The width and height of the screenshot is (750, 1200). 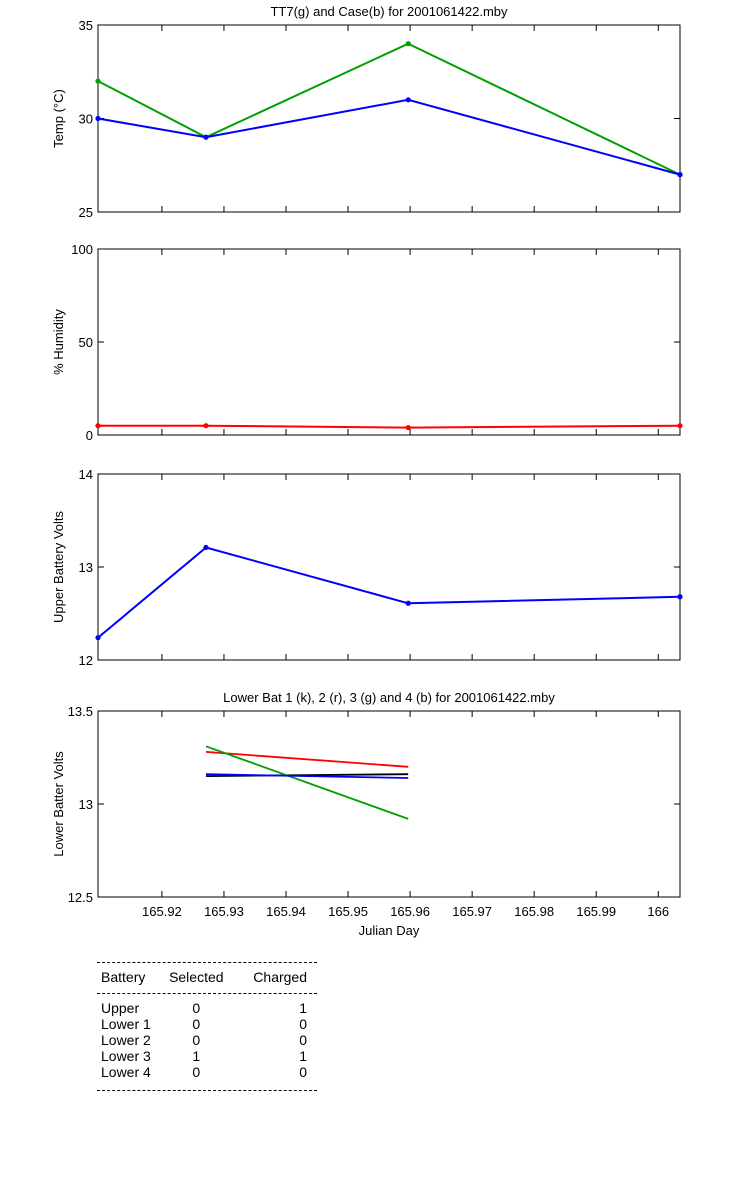 I want to click on y-tick-label: 12, so click(x=86, y=660).